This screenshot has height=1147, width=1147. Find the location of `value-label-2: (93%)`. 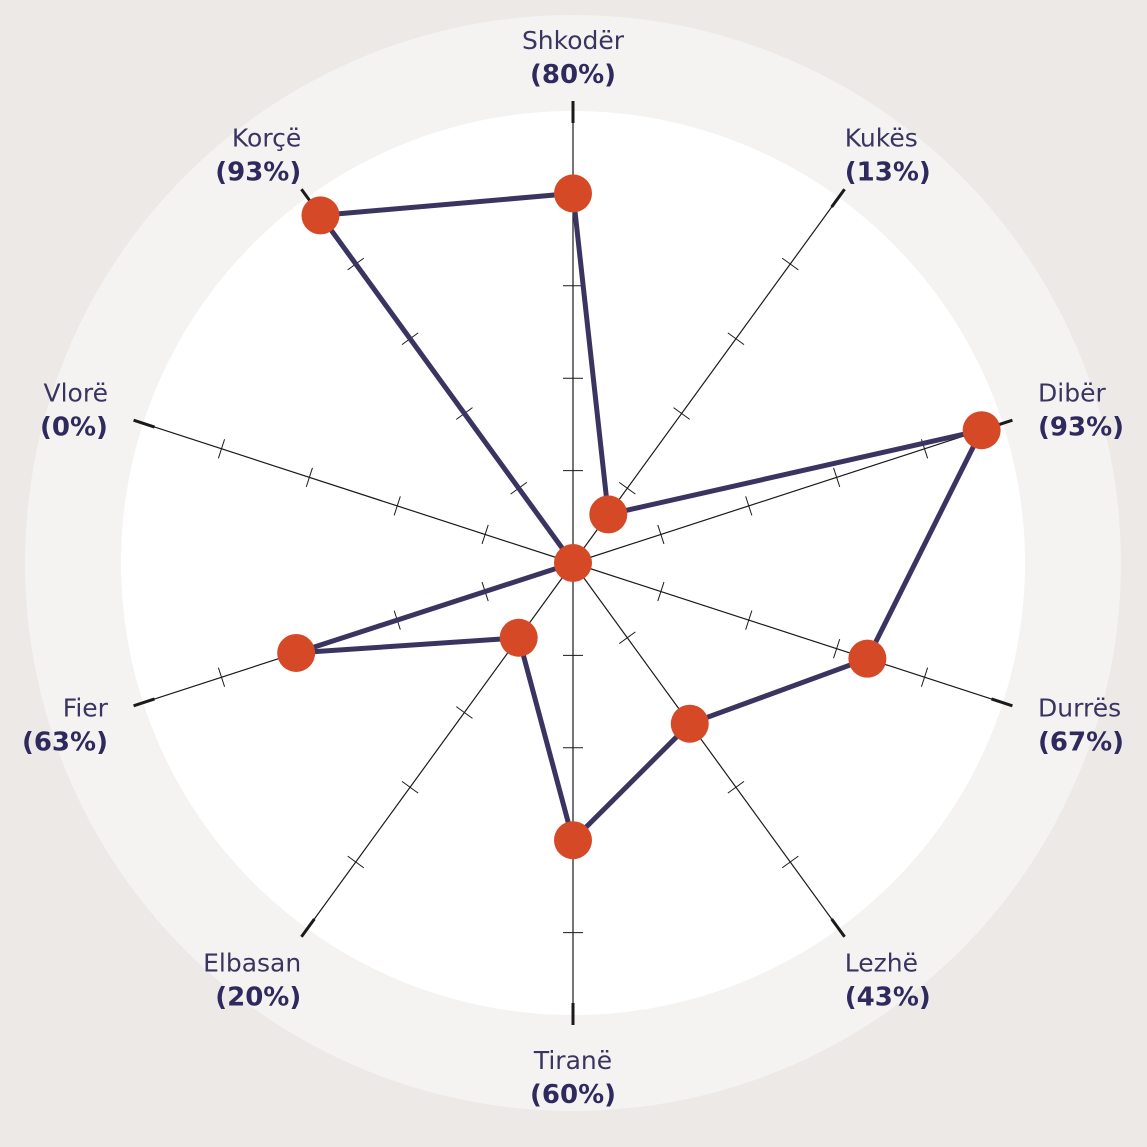

value-label-2: (93%) is located at coordinates (1081, 427).